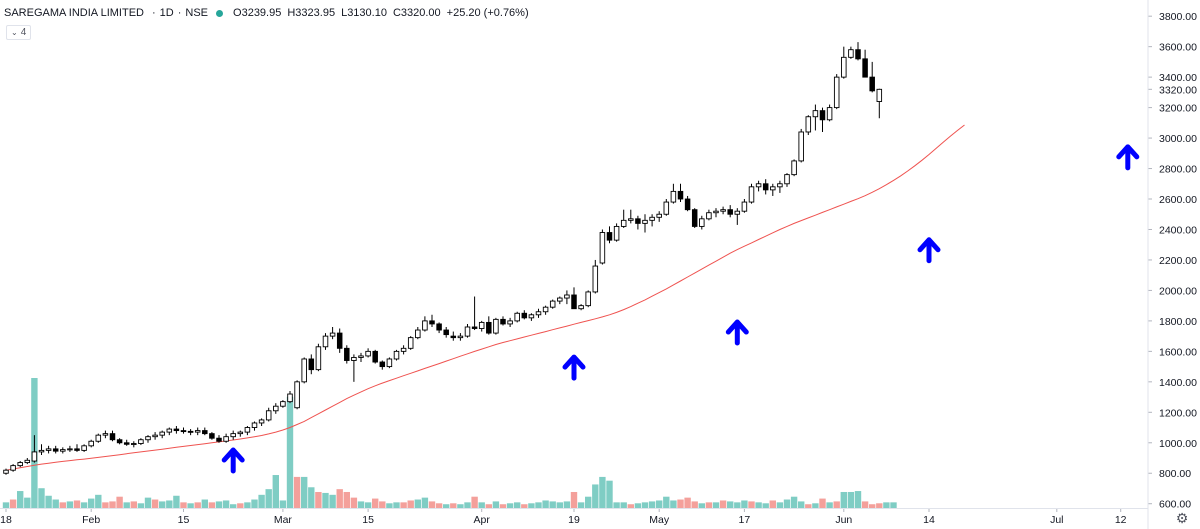 Image resolution: width=1200 pixels, height=529 pixels. What do you see at coordinates (659, 520) in the screenshot?
I see `time-tick-label: May` at bounding box center [659, 520].